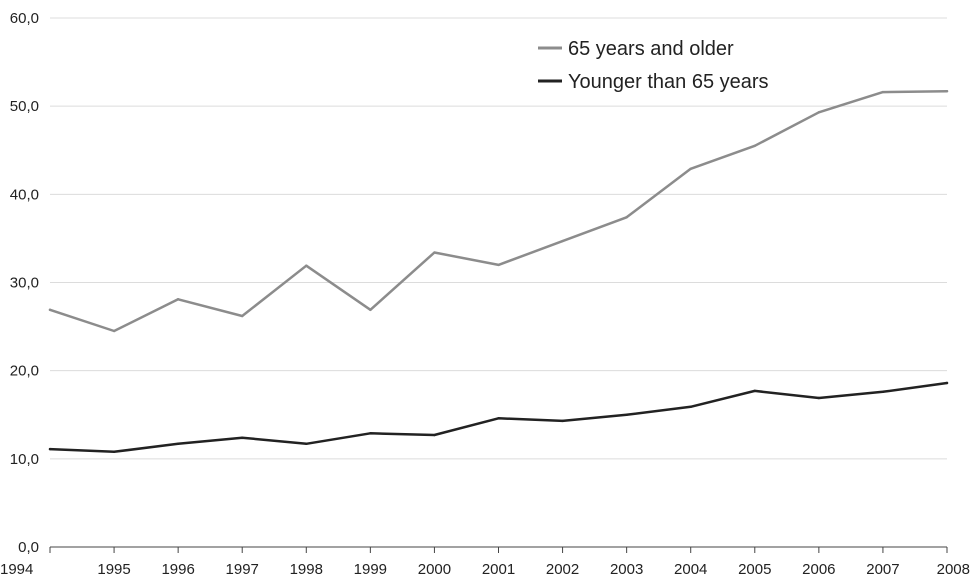  I want to click on legend-label-0: 65 years and older, so click(651, 49).